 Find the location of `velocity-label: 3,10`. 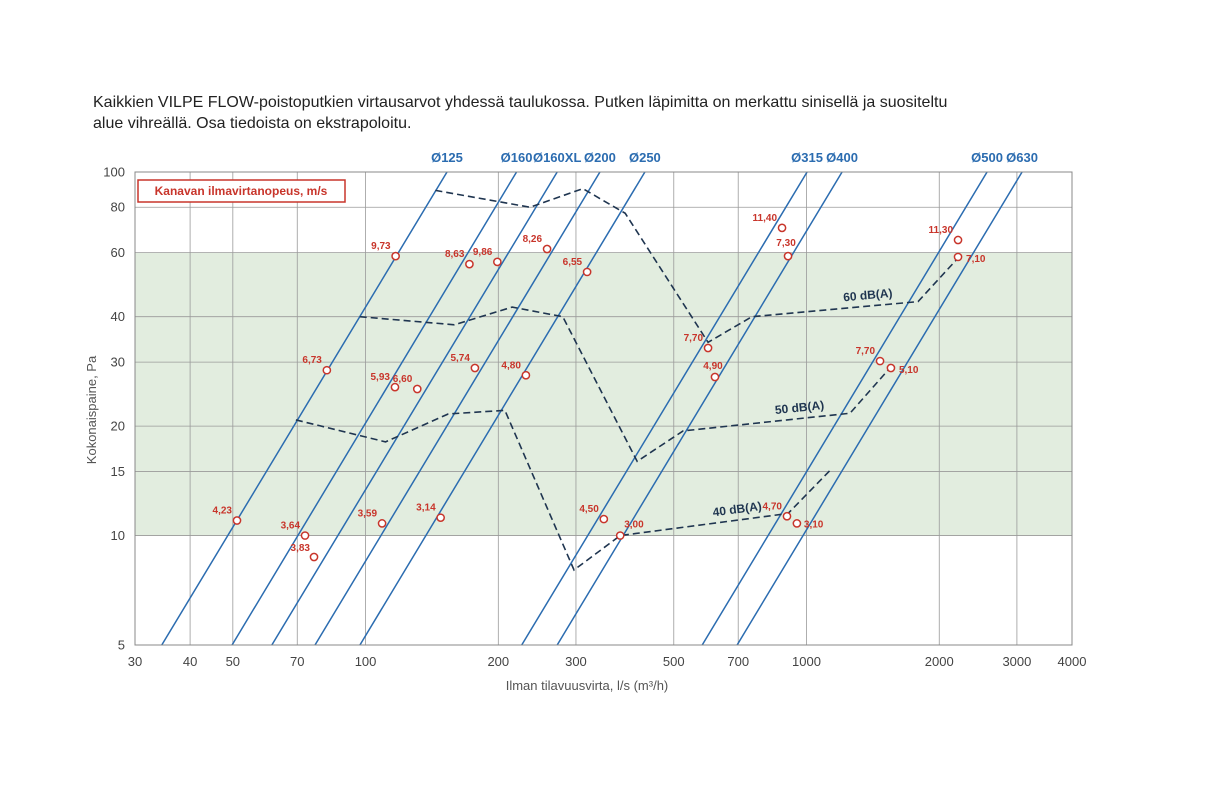

velocity-label: 3,10 is located at coordinates (814, 524).